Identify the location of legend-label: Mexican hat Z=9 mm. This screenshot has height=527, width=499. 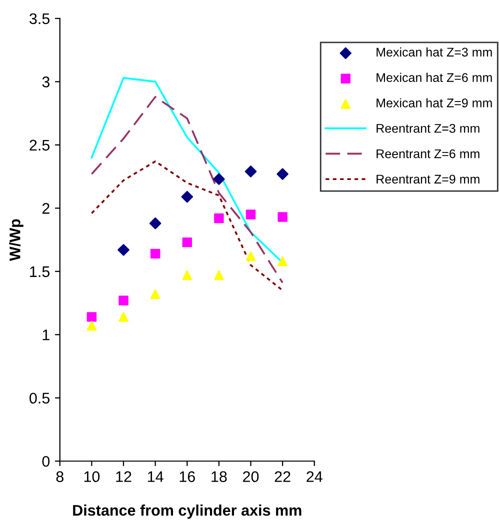
(434, 103).